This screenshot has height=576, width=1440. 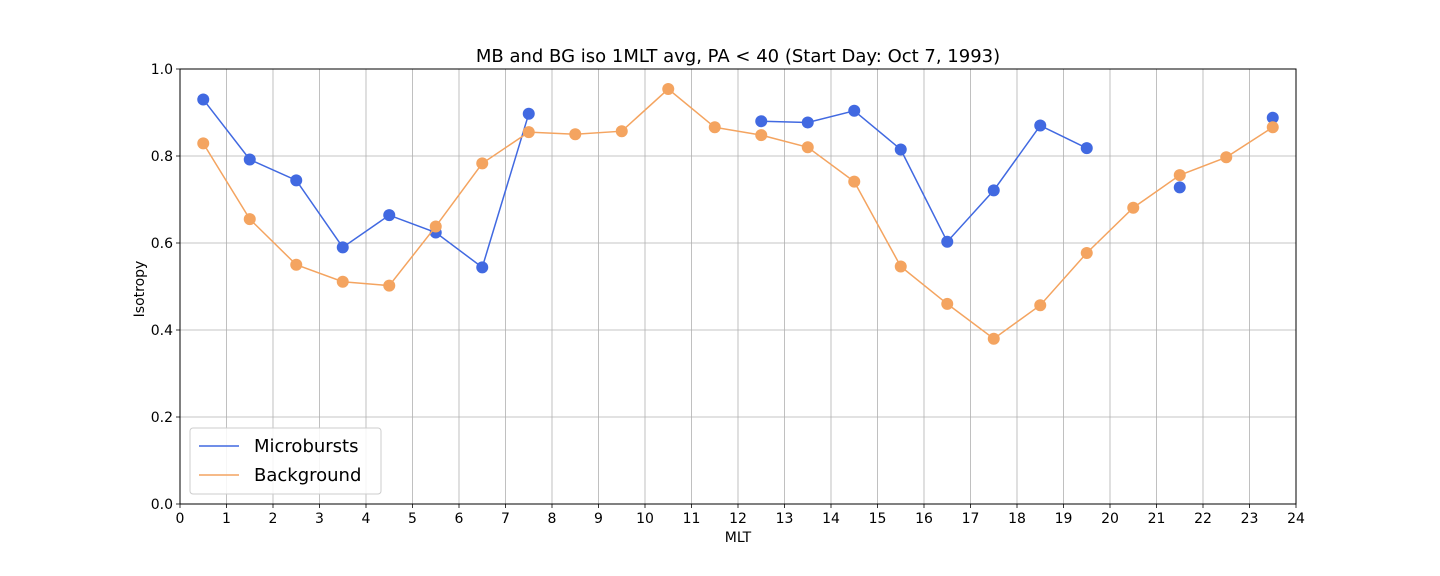 What do you see at coordinates (162, 157) in the screenshot?
I see `y-tick-label: 0.8` at bounding box center [162, 157].